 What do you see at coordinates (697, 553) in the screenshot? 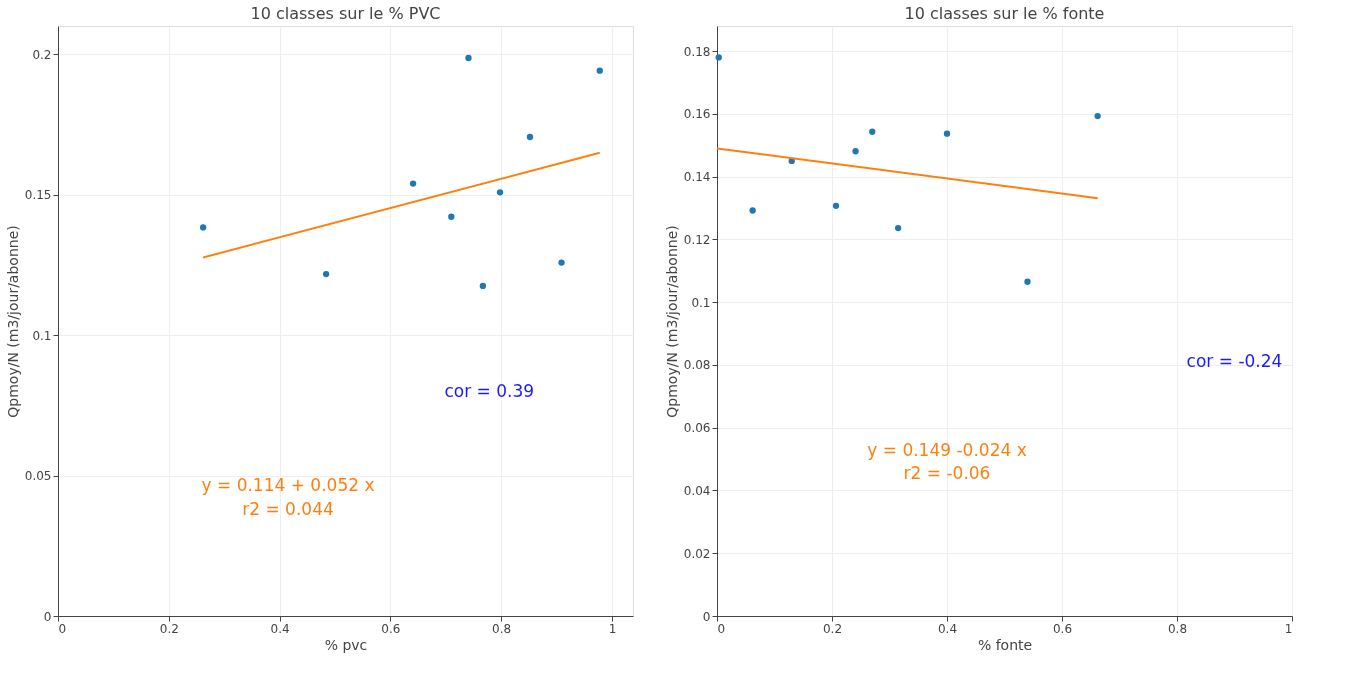
I see `y-tick-label: 0.02` at bounding box center [697, 553].